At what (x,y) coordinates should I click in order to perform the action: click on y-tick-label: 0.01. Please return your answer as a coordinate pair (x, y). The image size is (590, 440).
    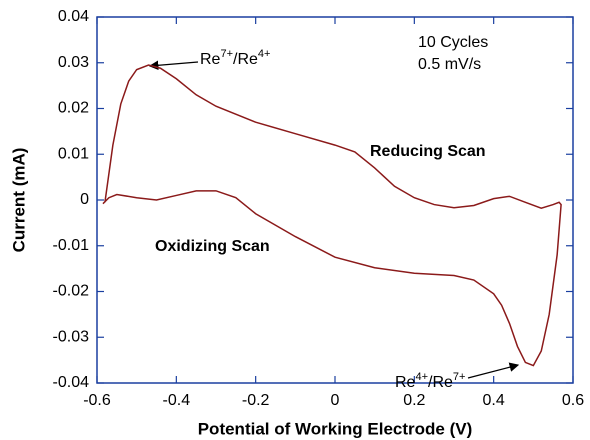
    Looking at the image, I should click on (73, 153).